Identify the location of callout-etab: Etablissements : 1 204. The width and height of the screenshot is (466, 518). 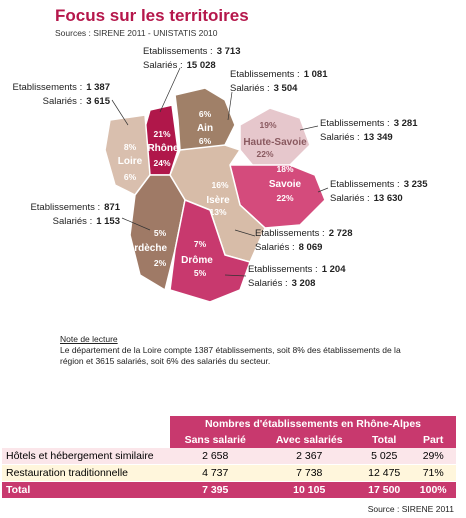
(297, 269).